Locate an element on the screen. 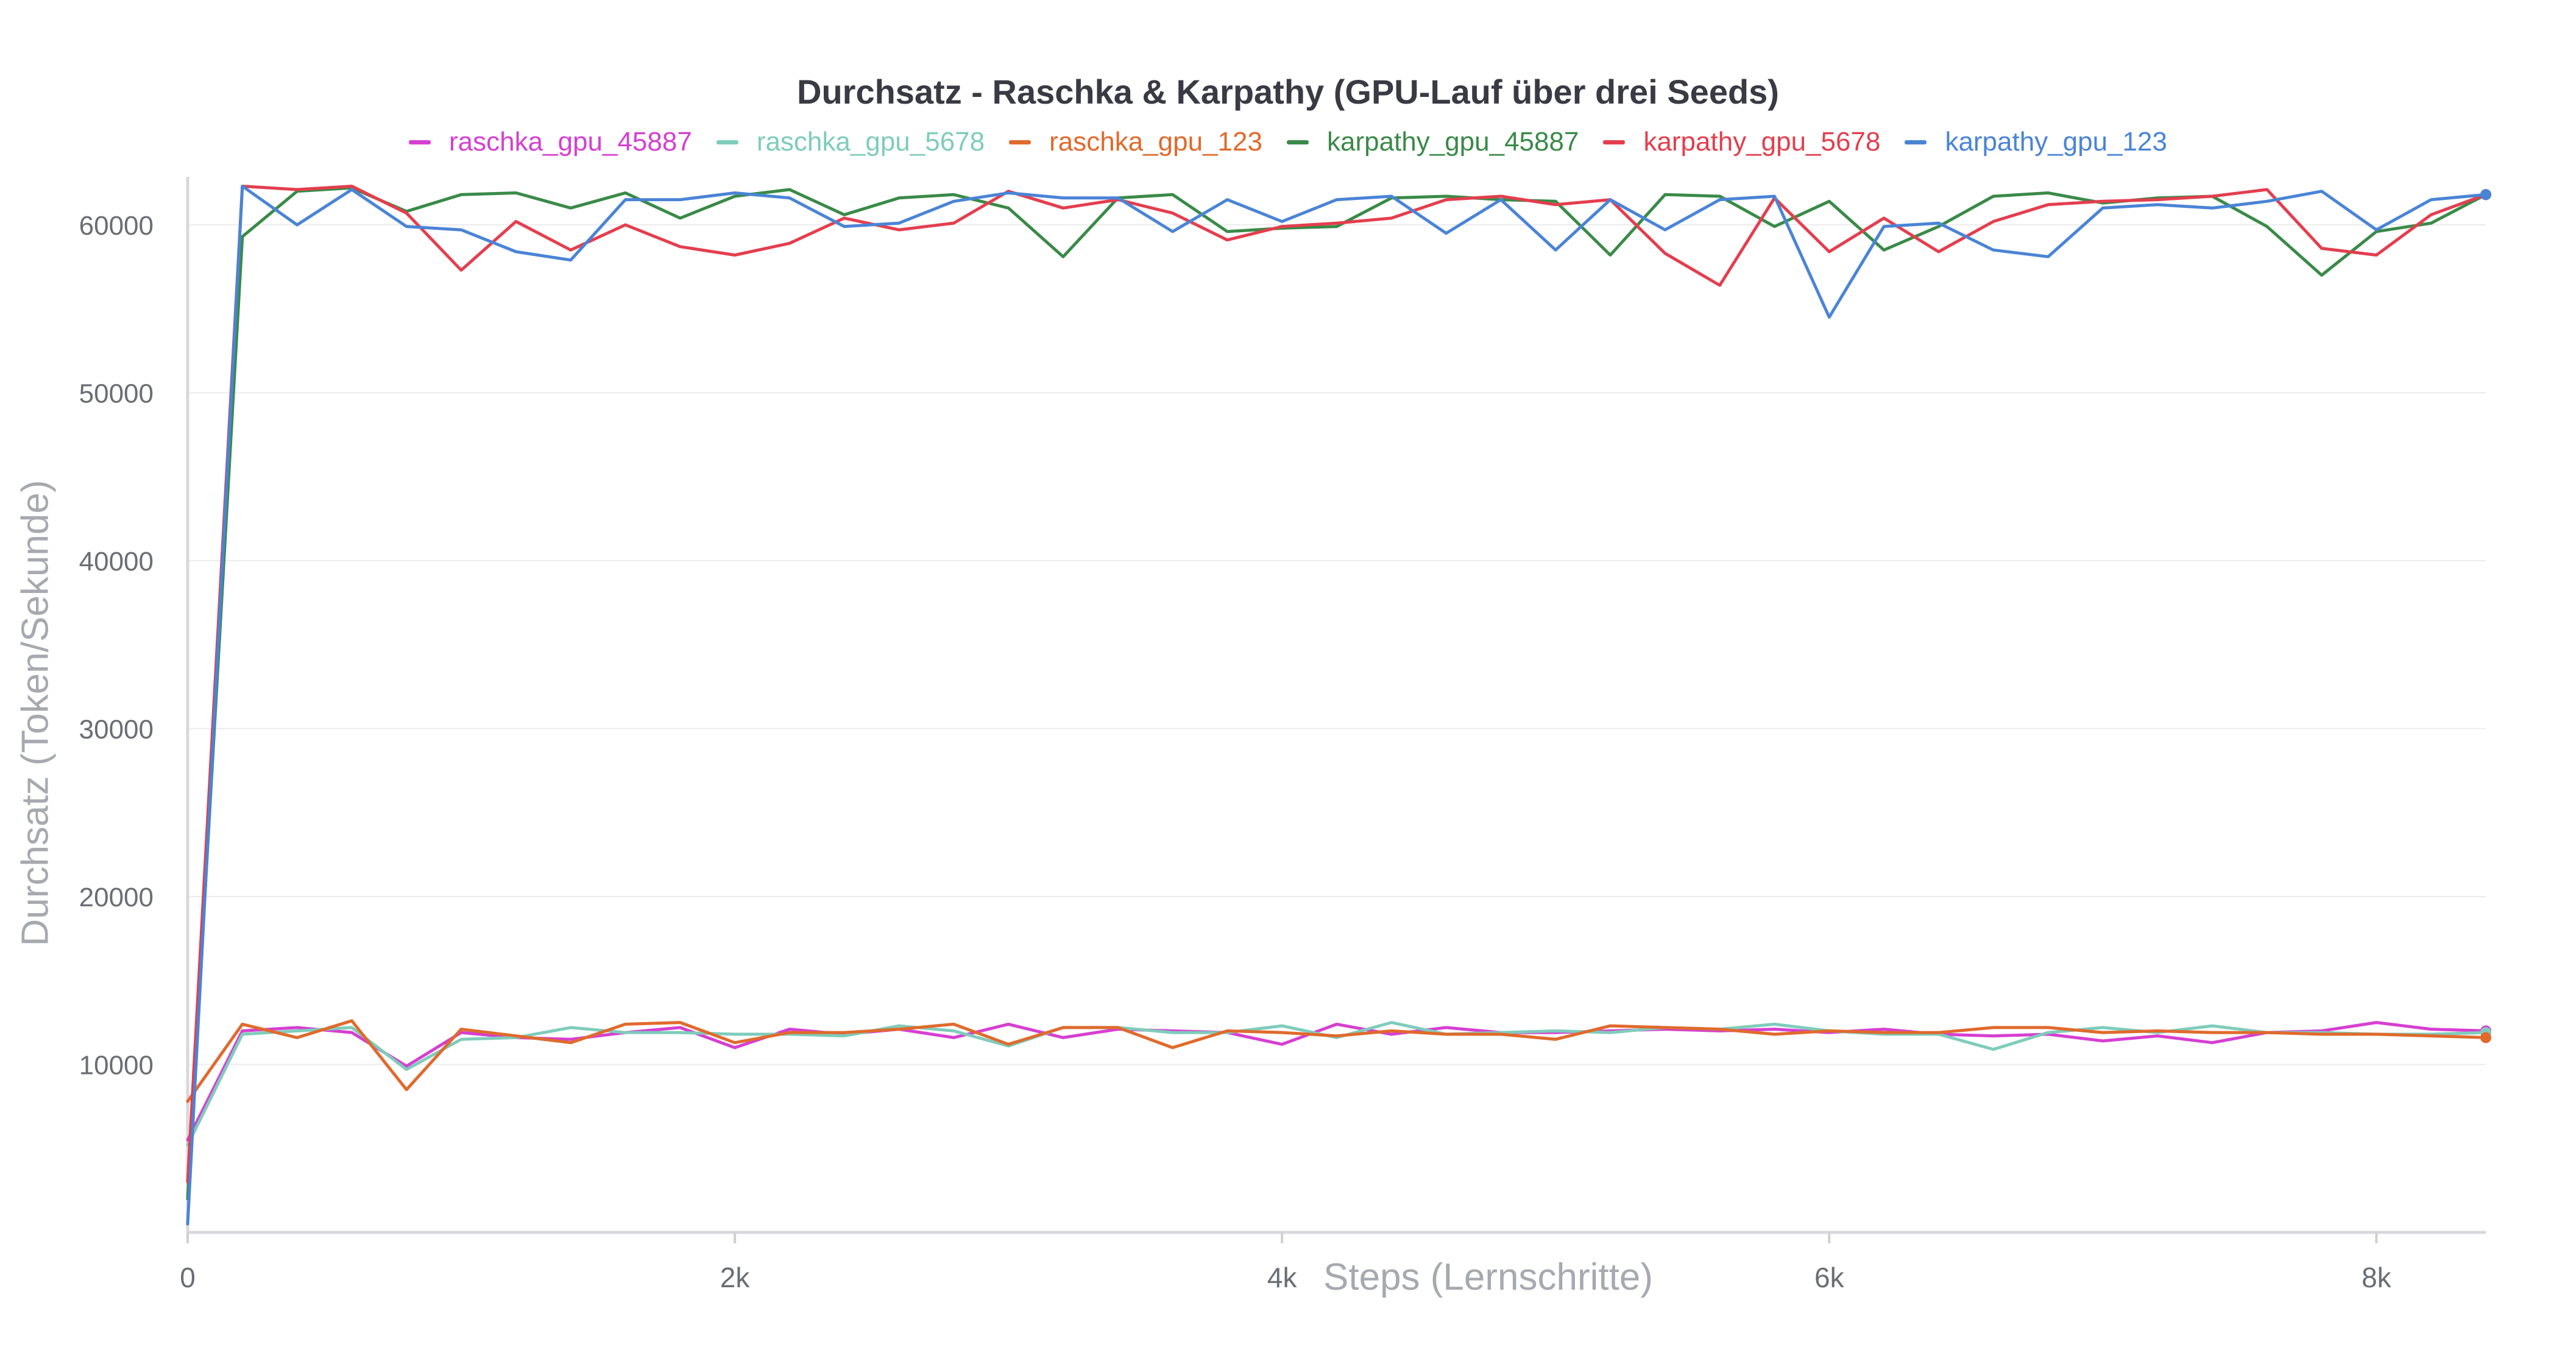 The image size is (2576, 1361). x-tick-label: 4k is located at coordinates (1282, 1278).